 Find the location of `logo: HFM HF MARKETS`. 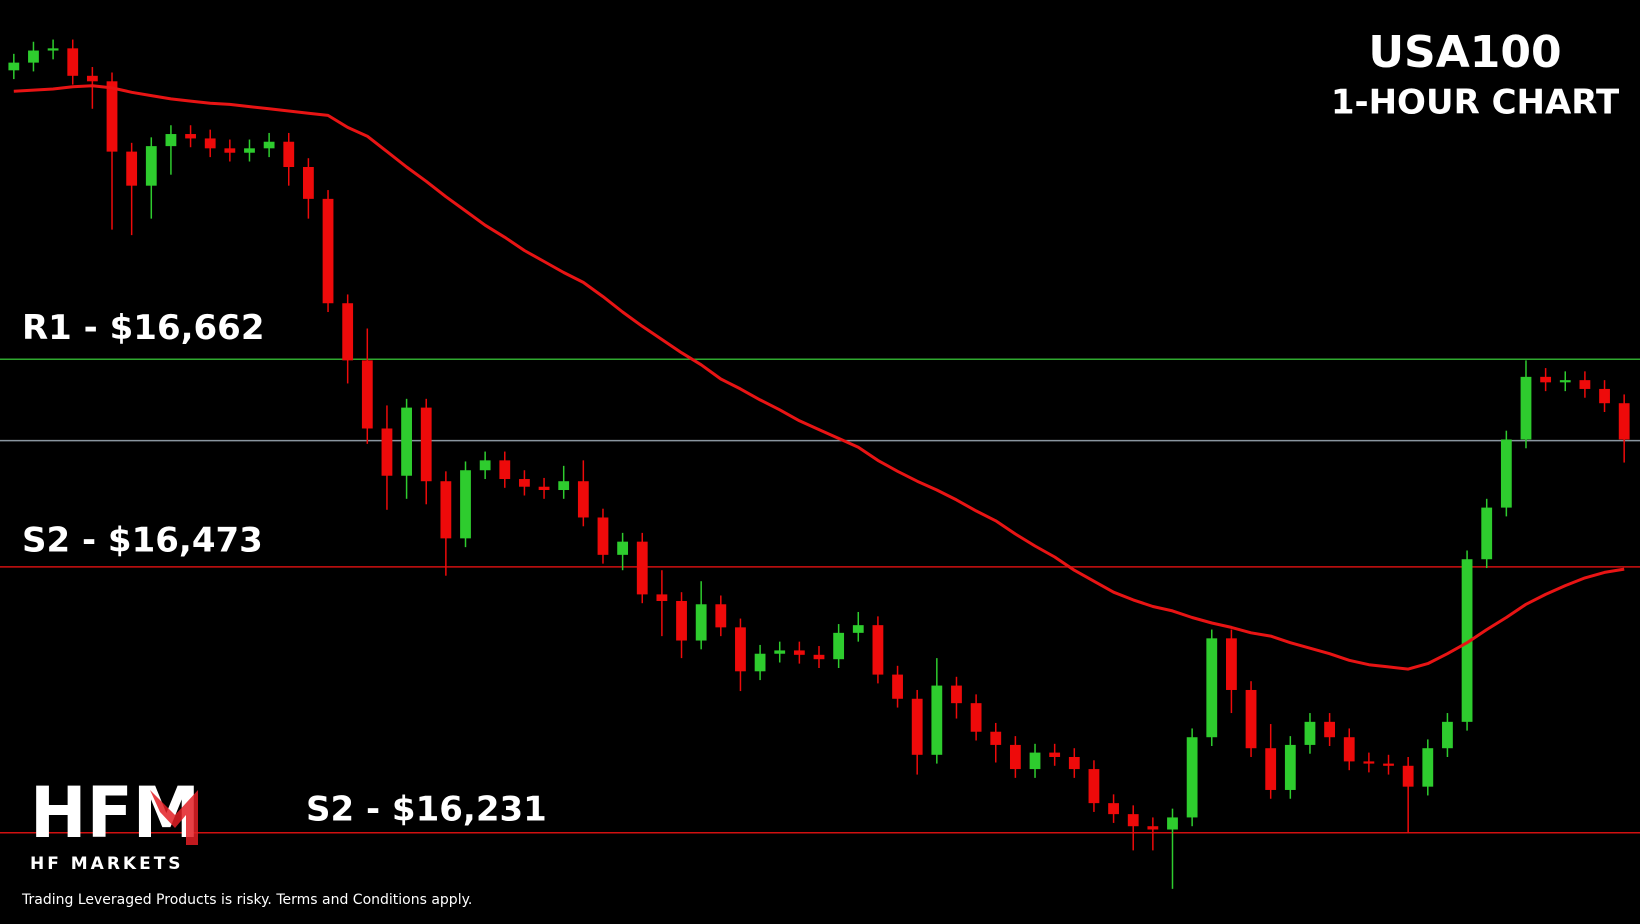

logo: HFM HF MARKETS is located at coordinates (115, 823).